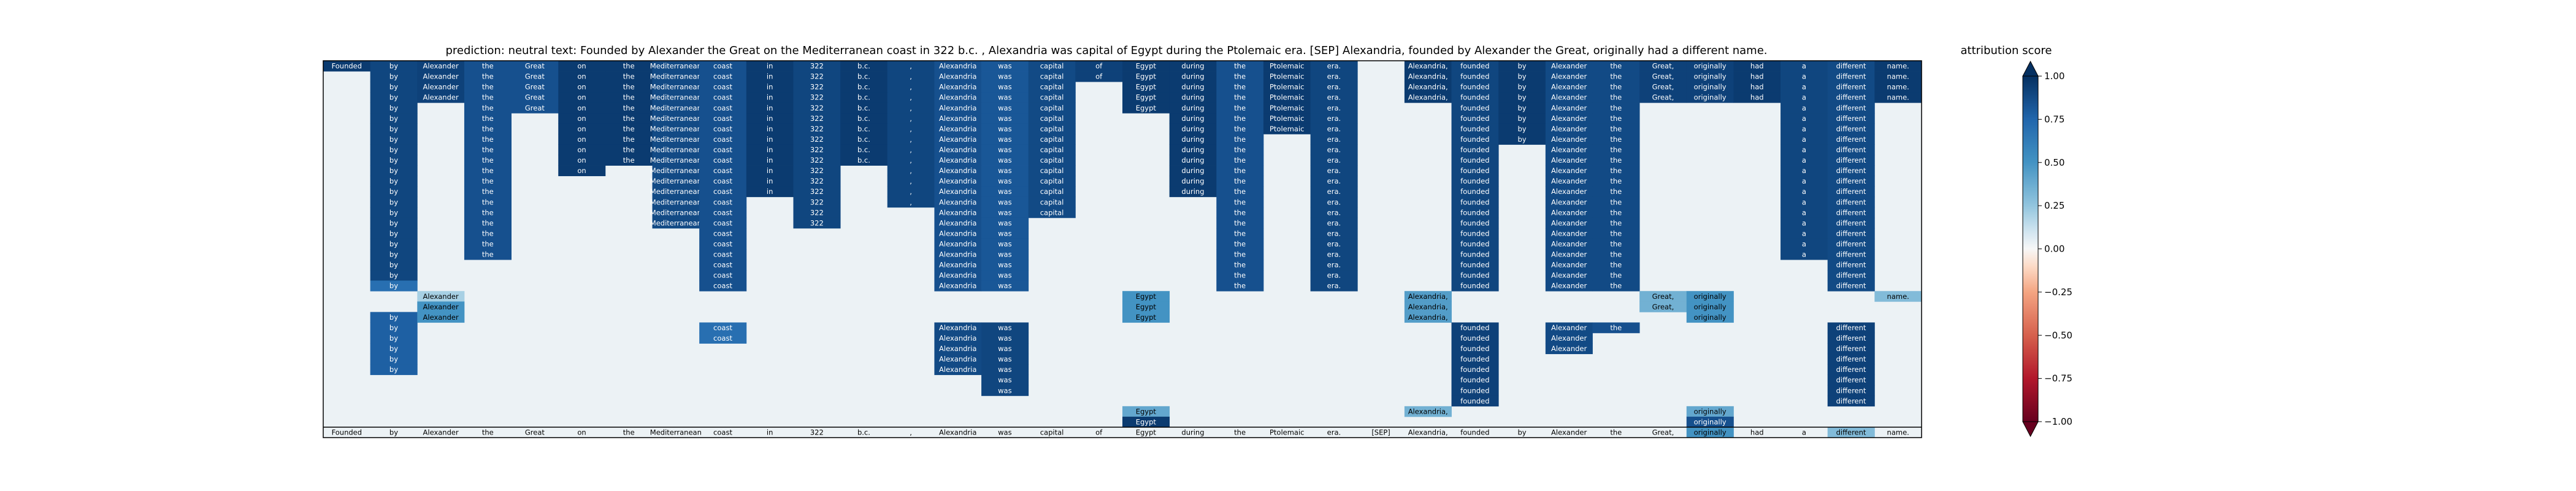 The width and height of the screenshot is (2576, 491). I want to click on colorbar-tick-label: 0.50, so click(2054, 162).